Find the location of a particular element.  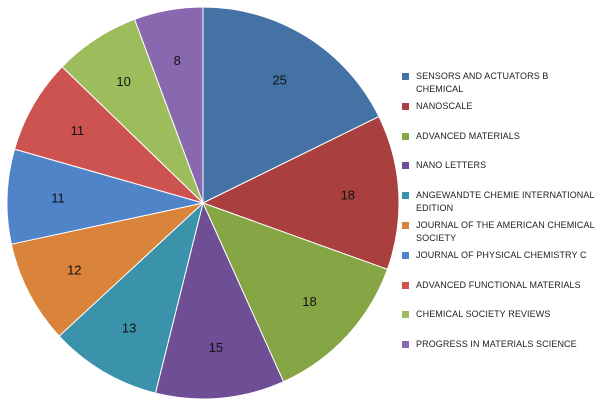

legend-item: JOURNAL OF PHYSICAL CHEMISTRY C is located at coordinates (500, 255).